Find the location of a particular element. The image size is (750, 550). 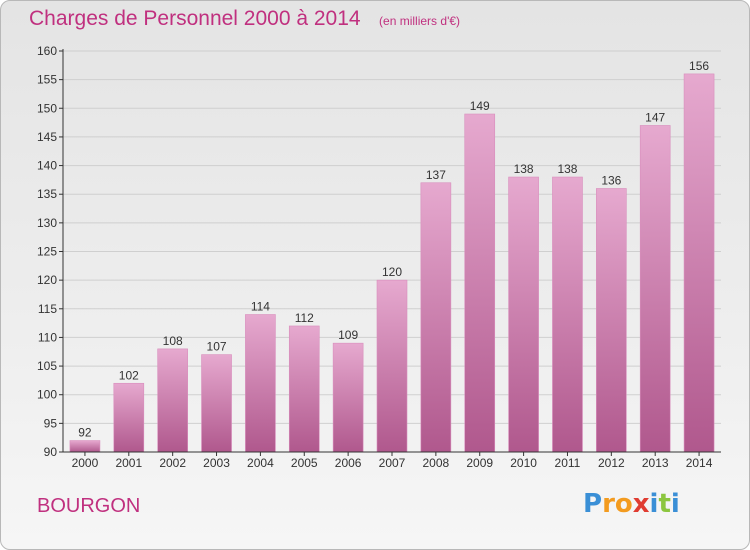

x-tick-label: 2001 is located at coordinates (128, 463).